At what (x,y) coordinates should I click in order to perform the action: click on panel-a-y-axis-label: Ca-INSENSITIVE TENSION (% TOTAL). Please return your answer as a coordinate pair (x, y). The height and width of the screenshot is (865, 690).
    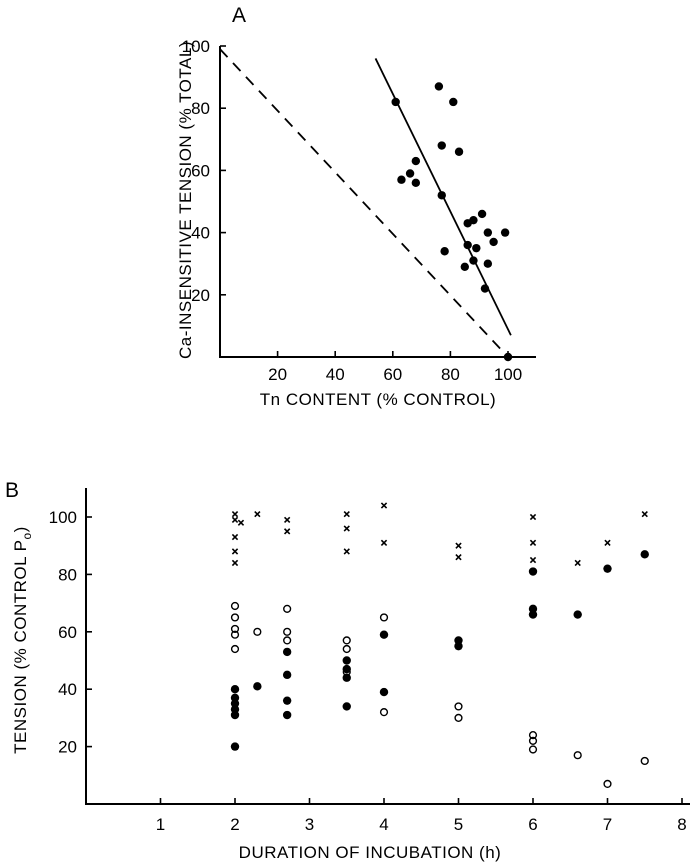
    Looking at the image, I should click on (185, 200).